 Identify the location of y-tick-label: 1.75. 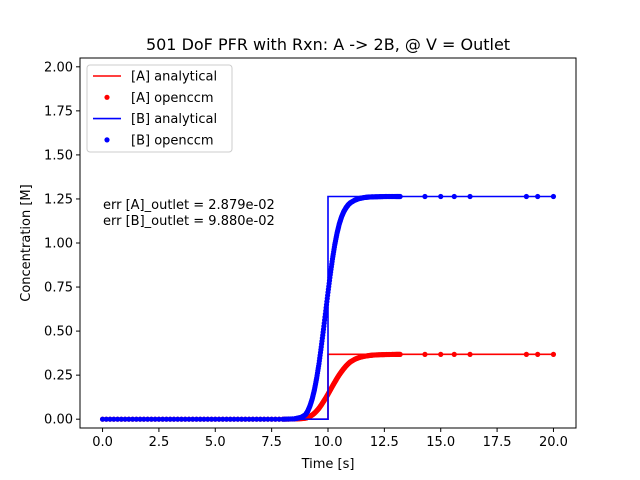
(58, 111).